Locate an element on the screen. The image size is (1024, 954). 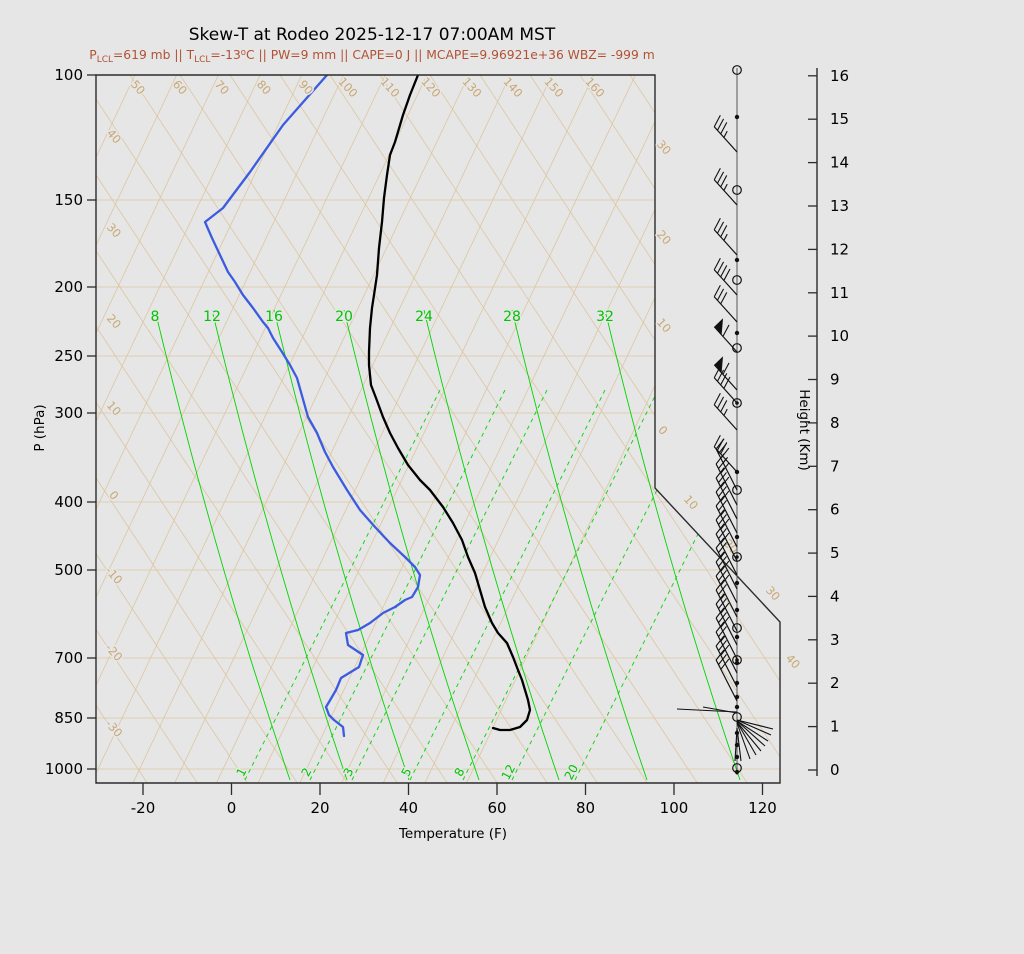
height-tick-label: 16 is located at coordinates (839, 76).